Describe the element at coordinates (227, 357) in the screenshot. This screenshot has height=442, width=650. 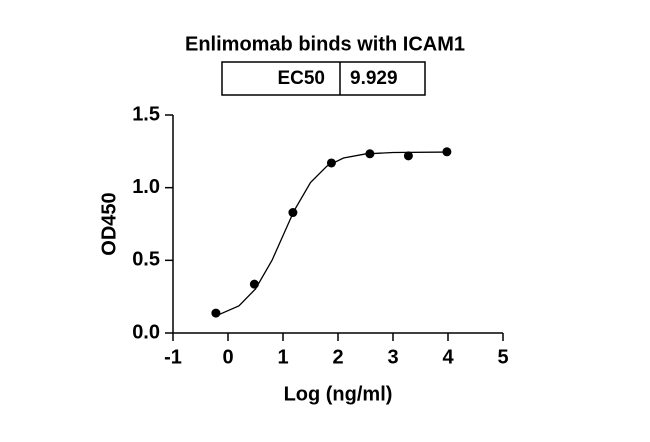
I see `x-tick-label: 0` at that location.